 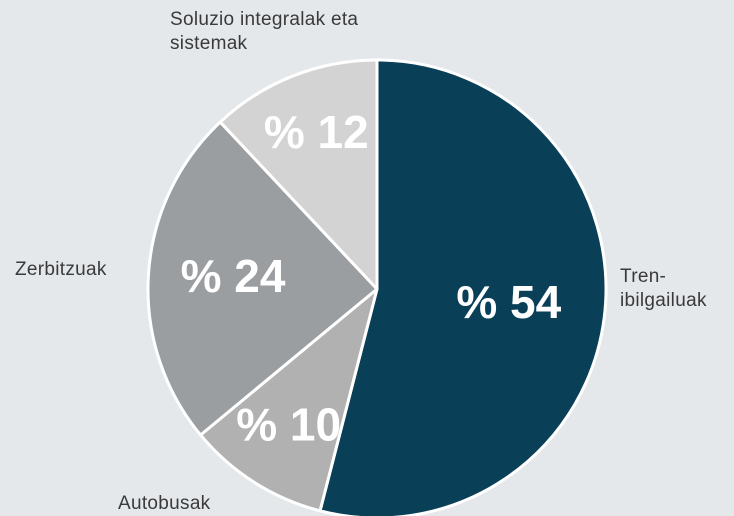 I want to click on category-label: Zerbitzuak, so click(x=61, y=269).